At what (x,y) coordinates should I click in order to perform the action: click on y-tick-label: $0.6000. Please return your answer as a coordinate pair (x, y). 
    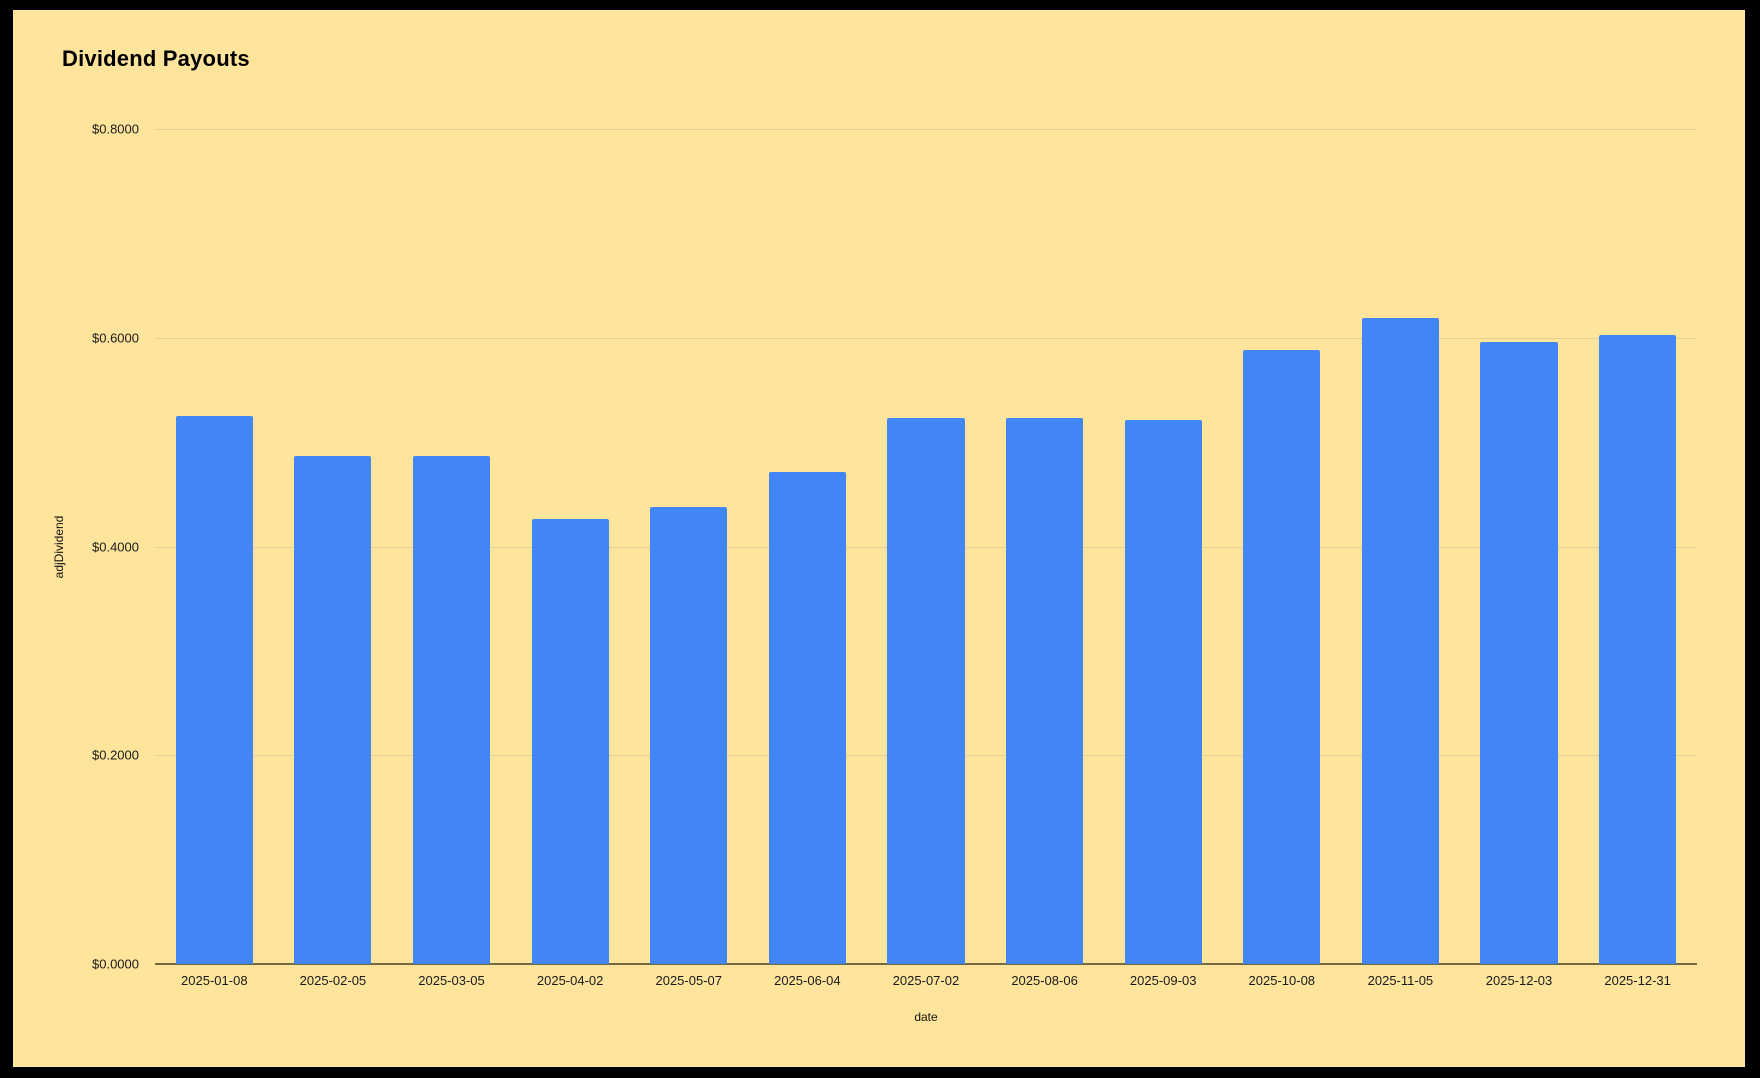
    Looking at the image, I should click on (115, 338).